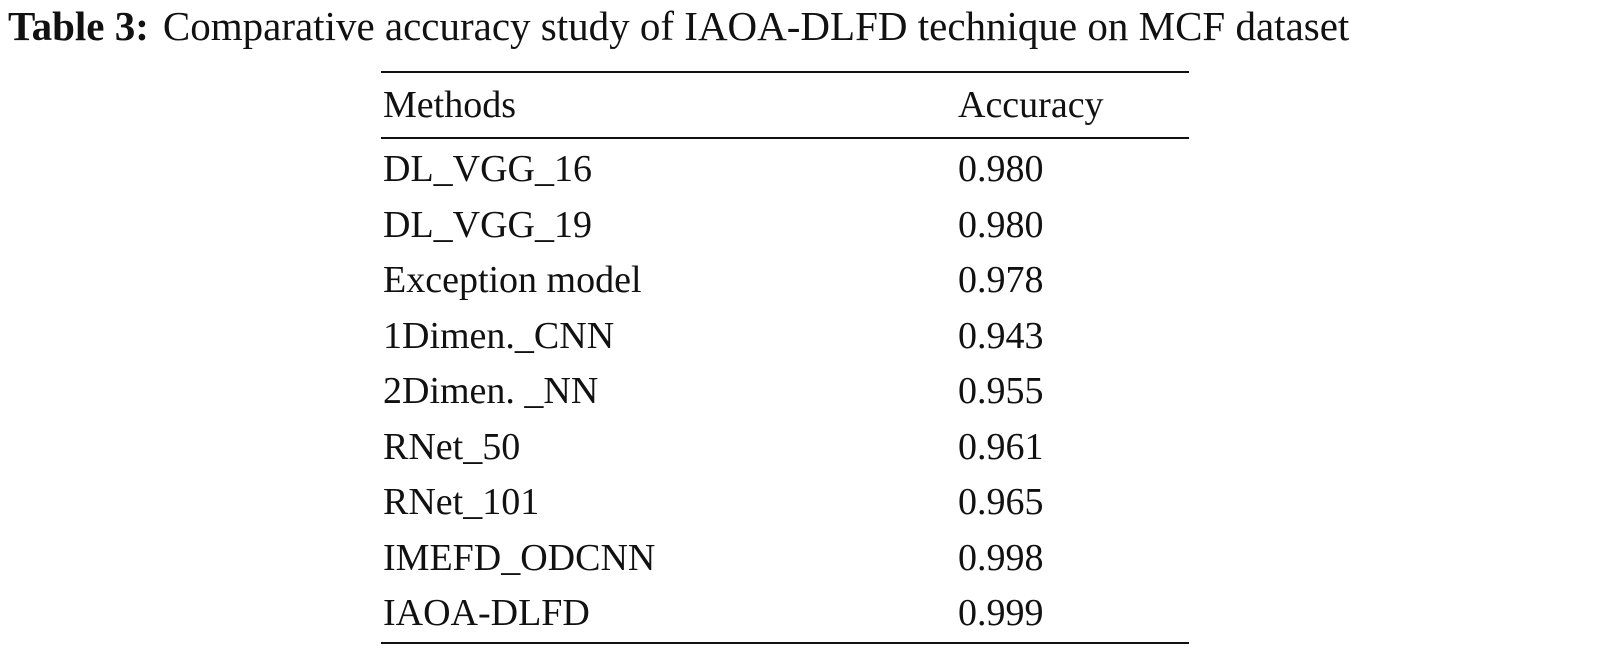 The width and height of the screenshot is (1604, 658). I want to click on row-method: Exception model, so click(512, 280).